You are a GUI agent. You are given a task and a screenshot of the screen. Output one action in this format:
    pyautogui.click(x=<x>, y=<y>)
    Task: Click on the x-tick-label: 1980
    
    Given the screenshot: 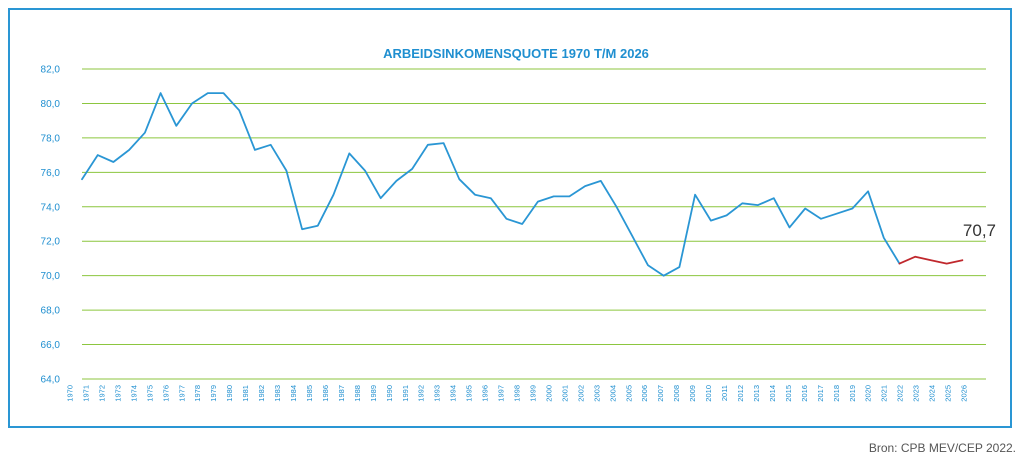 What is the action you would take?
    pyautogui.click(x=229, y=393)
    